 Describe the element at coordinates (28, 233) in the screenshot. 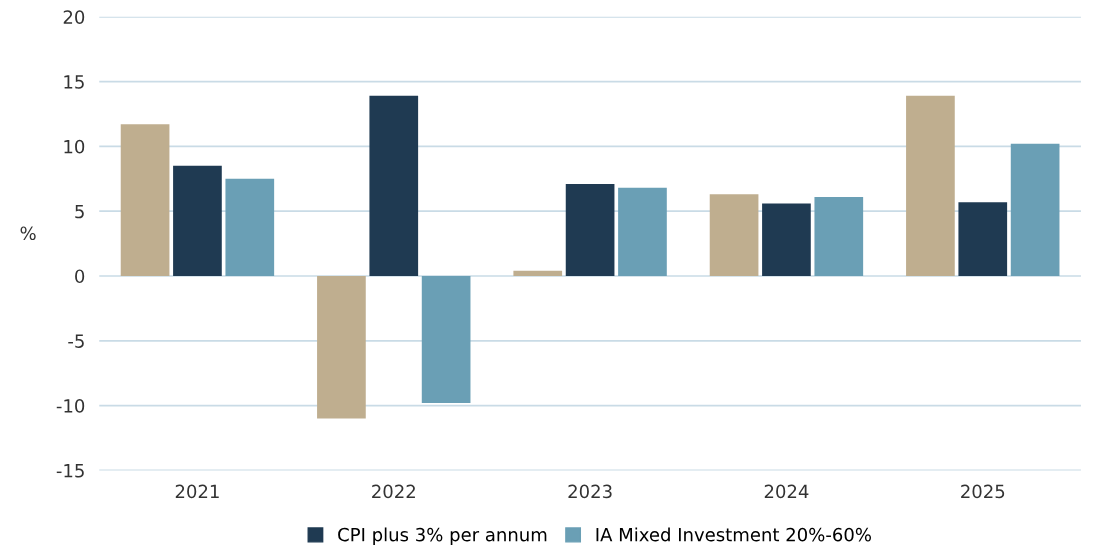

I see `y-axis-title: %` at that location.